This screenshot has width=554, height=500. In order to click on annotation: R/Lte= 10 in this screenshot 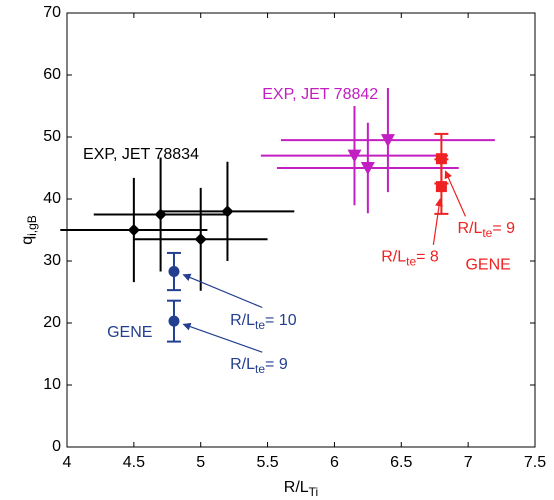, I will do `click(263, 322)`.